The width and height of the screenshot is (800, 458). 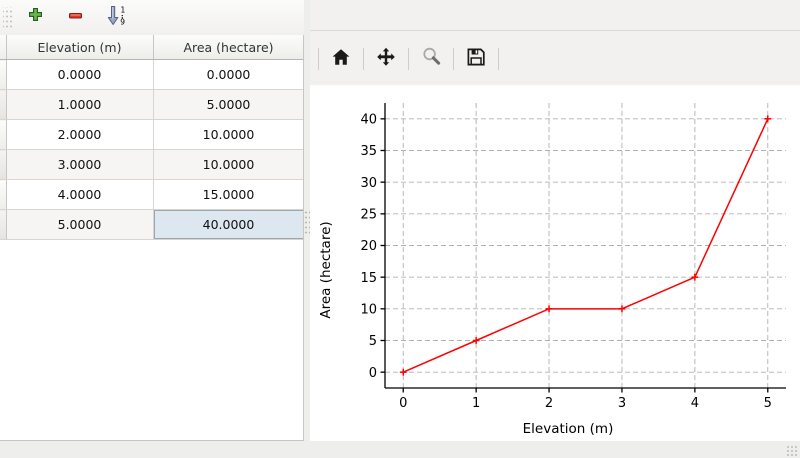 What do you see at coordinates (476, 403) in the screenshot?
I see `x-tick-label: 1` at bounding box center [476, 403].